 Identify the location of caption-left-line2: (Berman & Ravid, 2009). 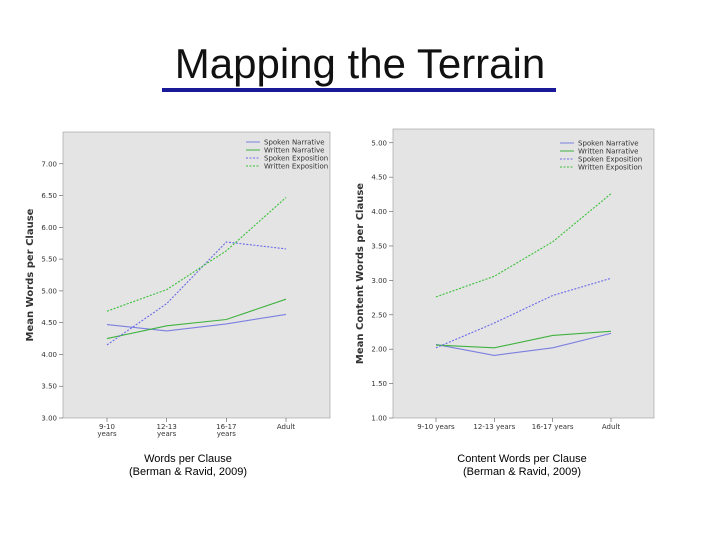
(188, 472).